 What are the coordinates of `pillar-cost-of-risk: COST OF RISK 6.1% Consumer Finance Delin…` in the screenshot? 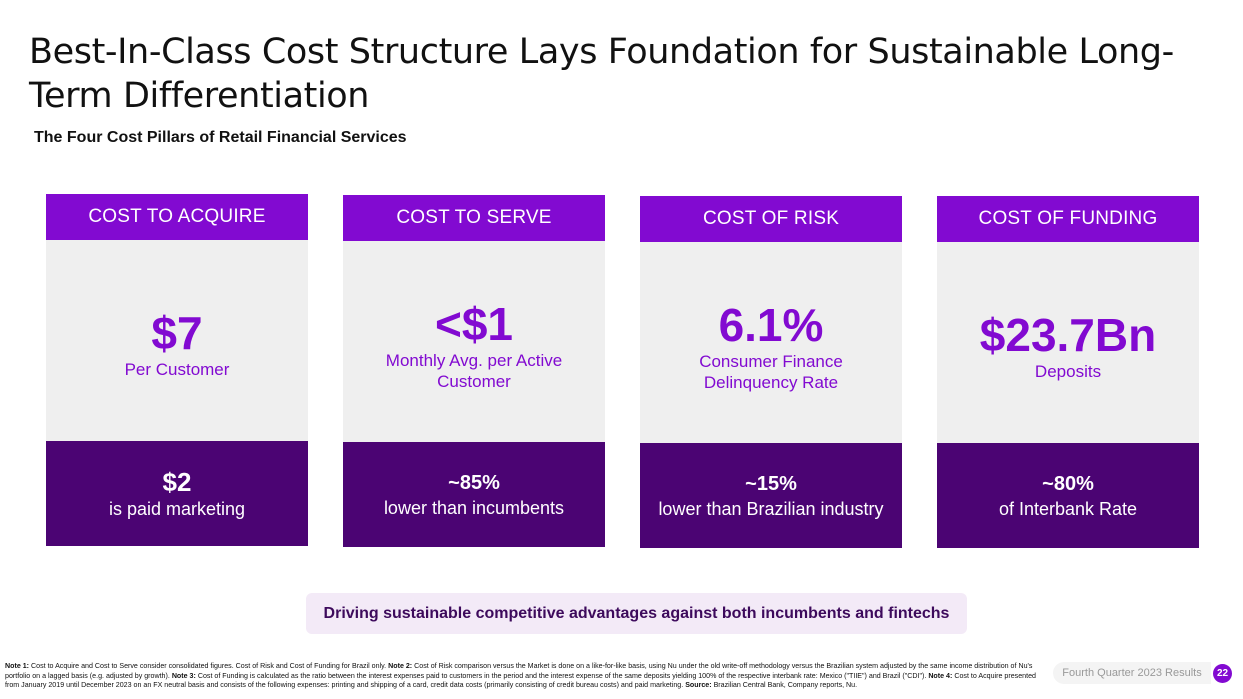 It's located at (771, 372).